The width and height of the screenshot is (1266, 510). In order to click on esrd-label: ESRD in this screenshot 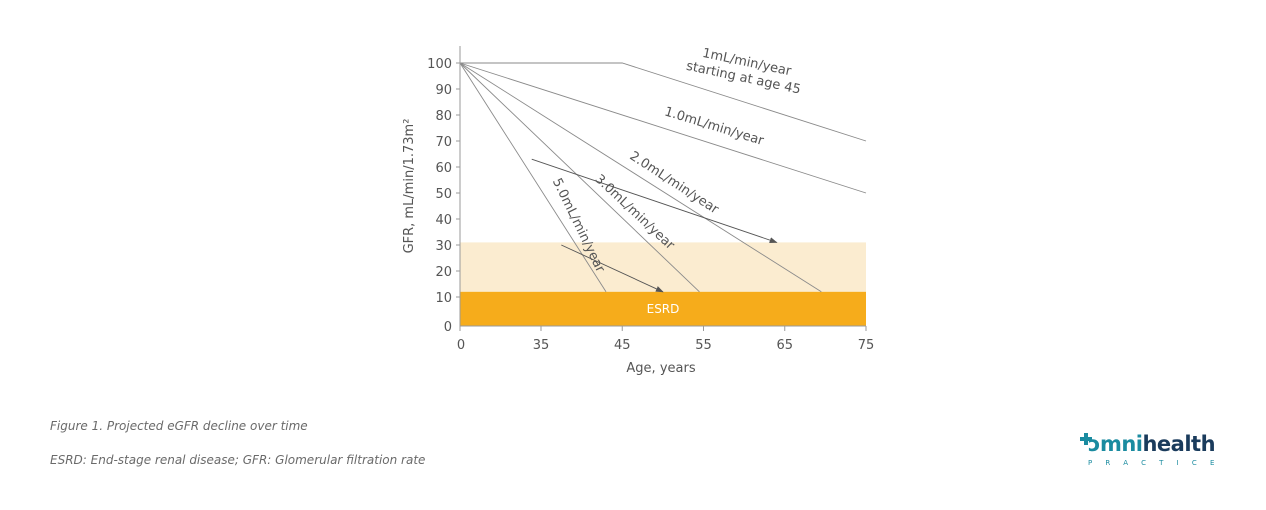, I will do `click(663, 309)`.